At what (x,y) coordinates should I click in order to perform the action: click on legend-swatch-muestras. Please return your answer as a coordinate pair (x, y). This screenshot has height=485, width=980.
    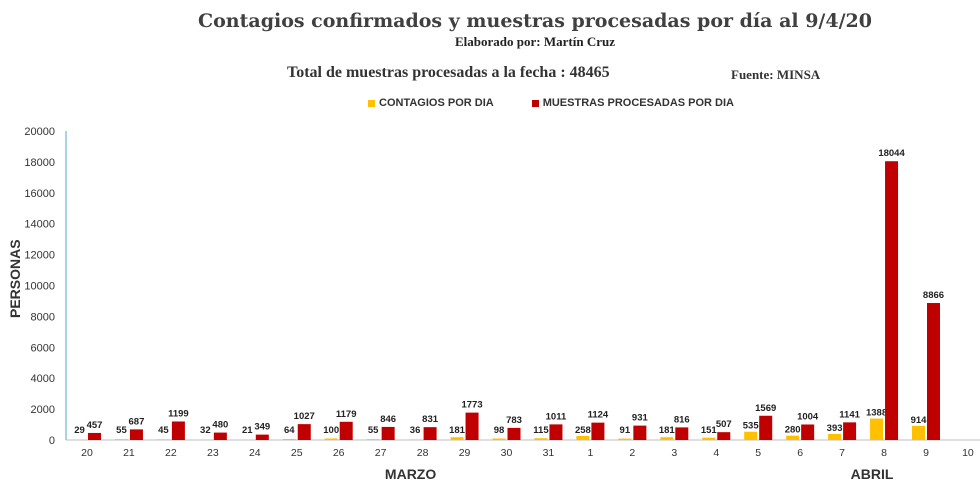
    Looking at the image, I should click on (535, 103).